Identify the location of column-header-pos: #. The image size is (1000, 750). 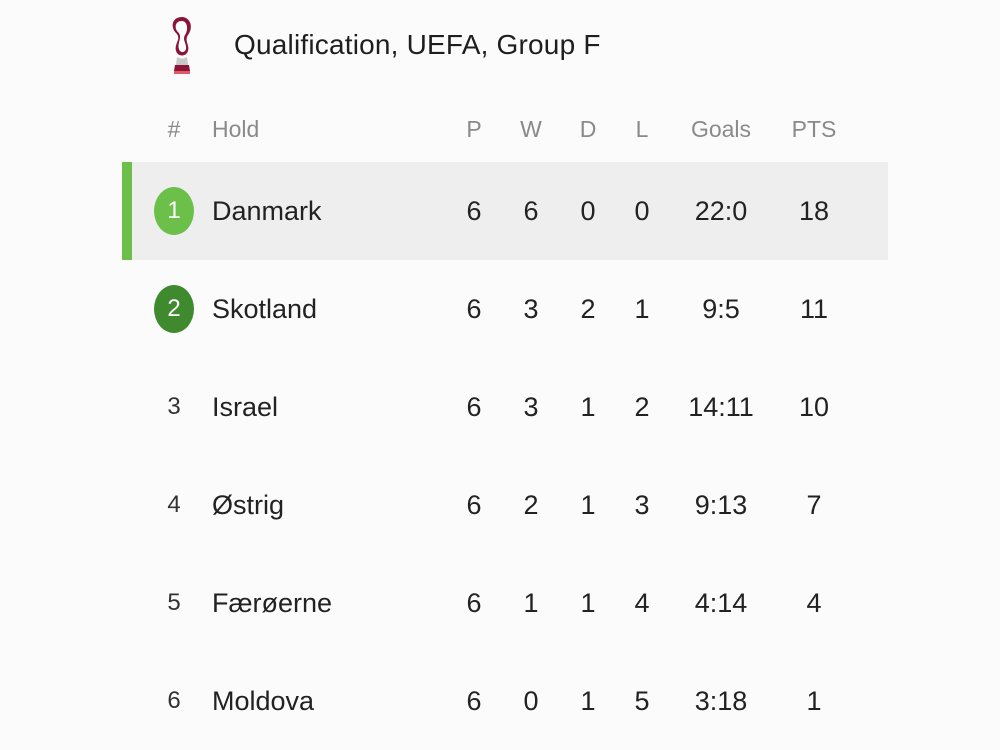
(174, 128).